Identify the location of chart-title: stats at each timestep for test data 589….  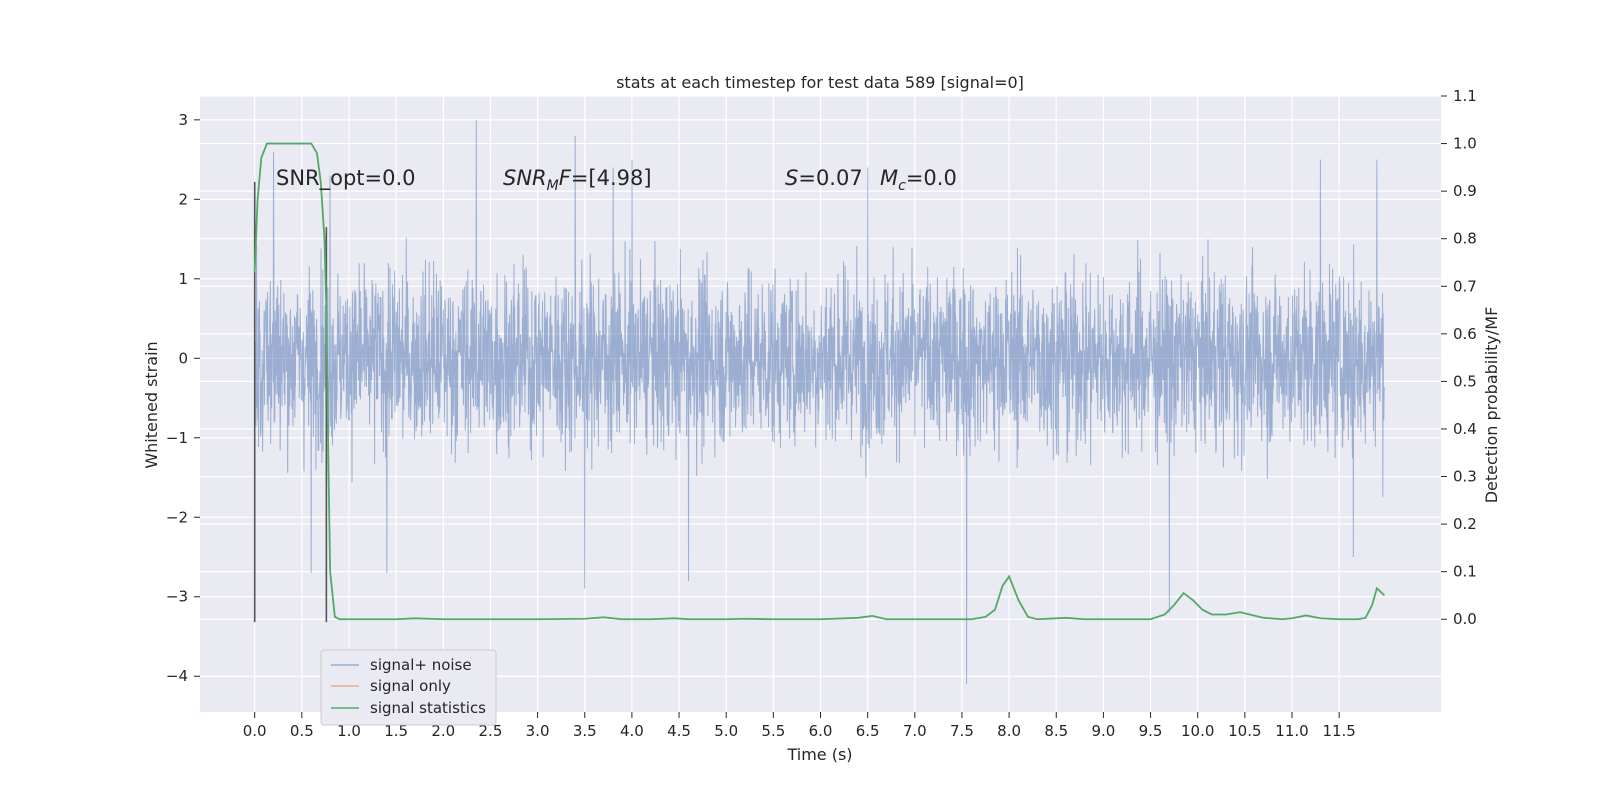
(820, 82).